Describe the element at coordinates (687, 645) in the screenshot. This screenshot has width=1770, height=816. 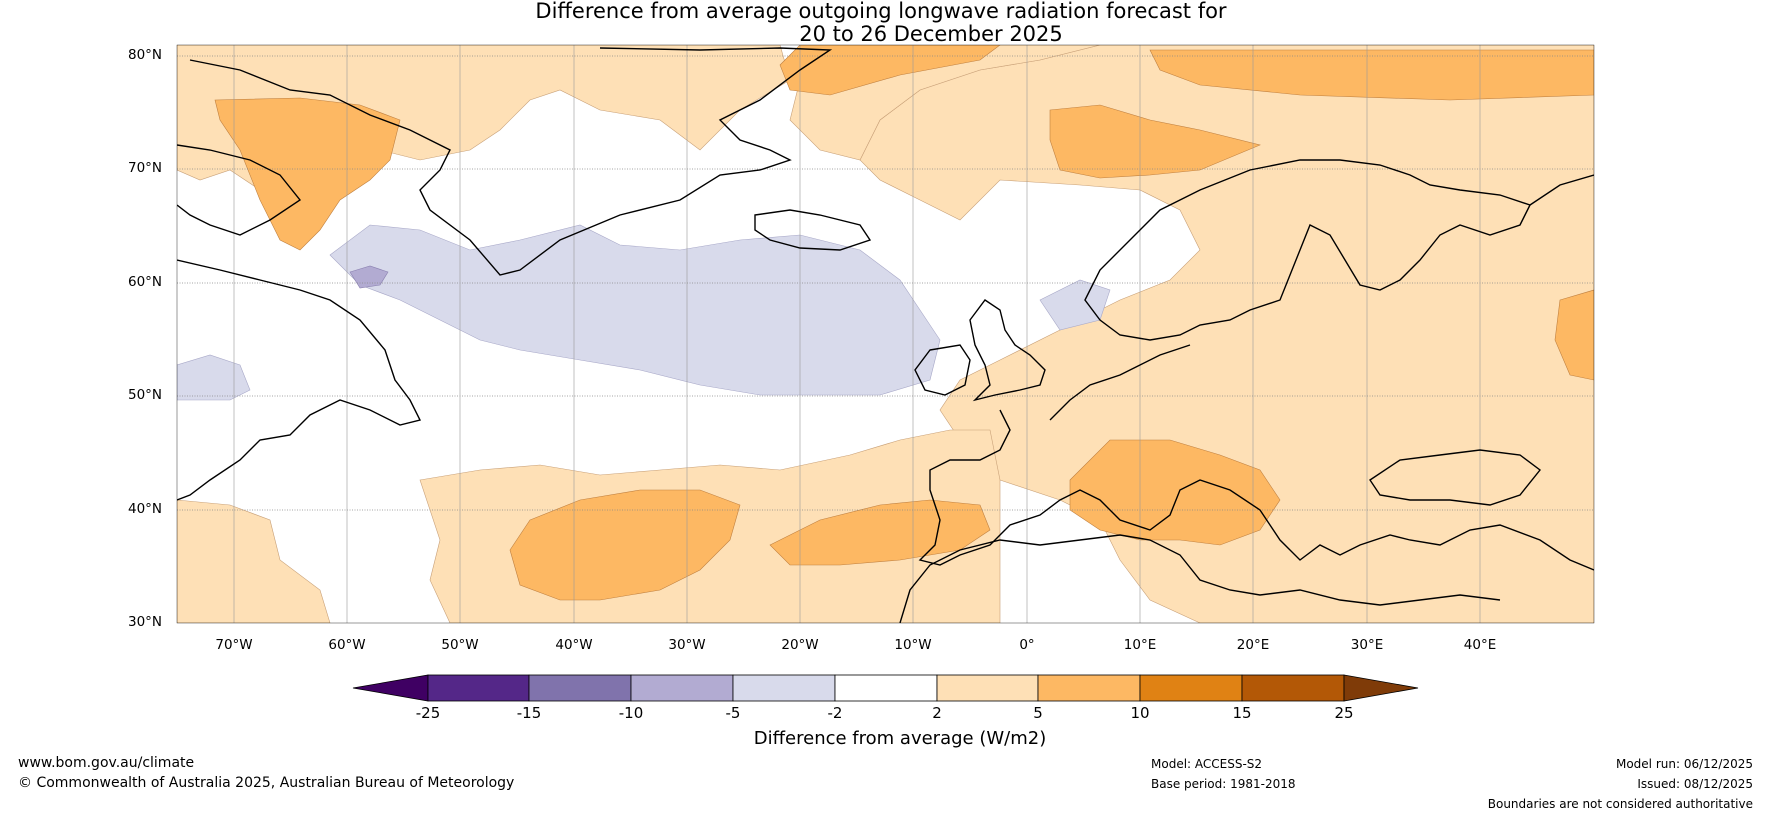
I see `lon-label: 30°W` at that location.